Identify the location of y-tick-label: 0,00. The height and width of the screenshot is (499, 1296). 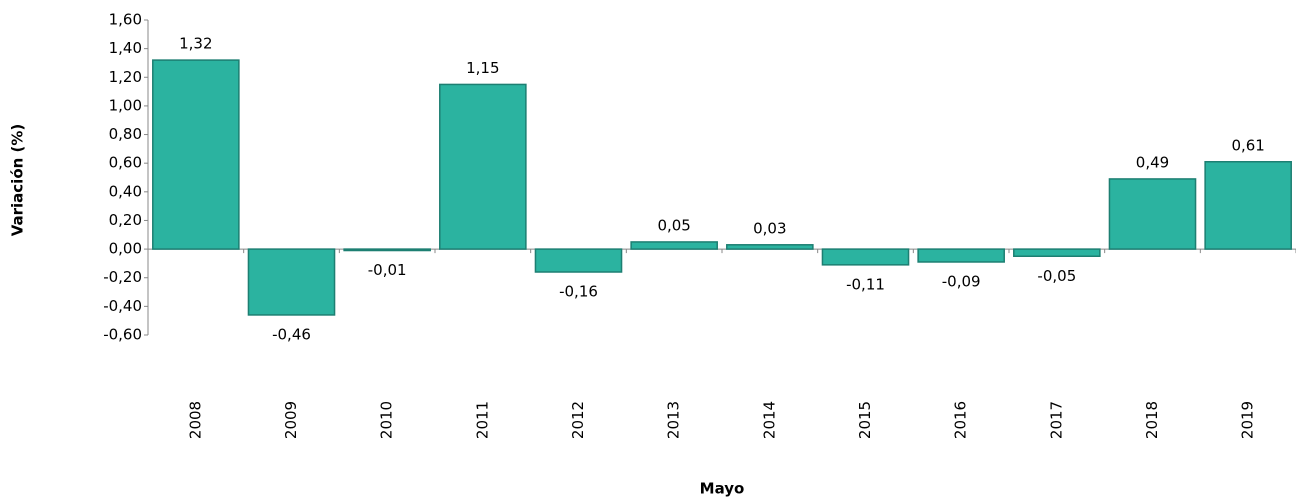
(125, 249).